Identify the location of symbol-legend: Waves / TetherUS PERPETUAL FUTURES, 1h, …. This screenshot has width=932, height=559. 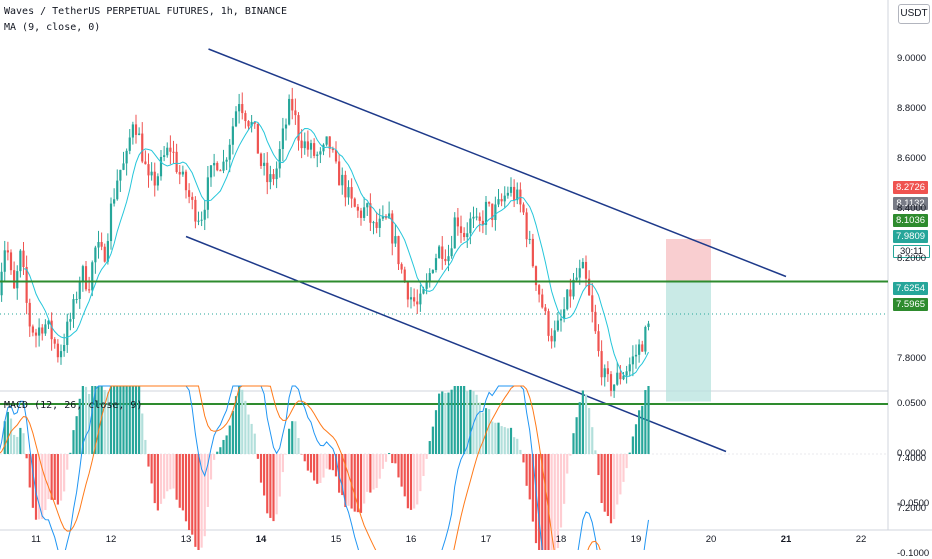
(145, 11).